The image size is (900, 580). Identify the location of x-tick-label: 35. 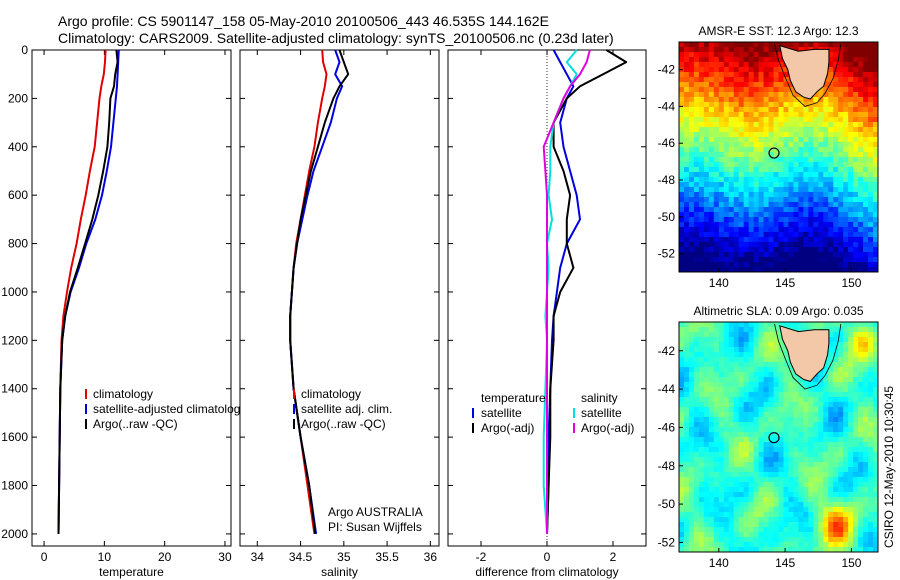
(344, 557).